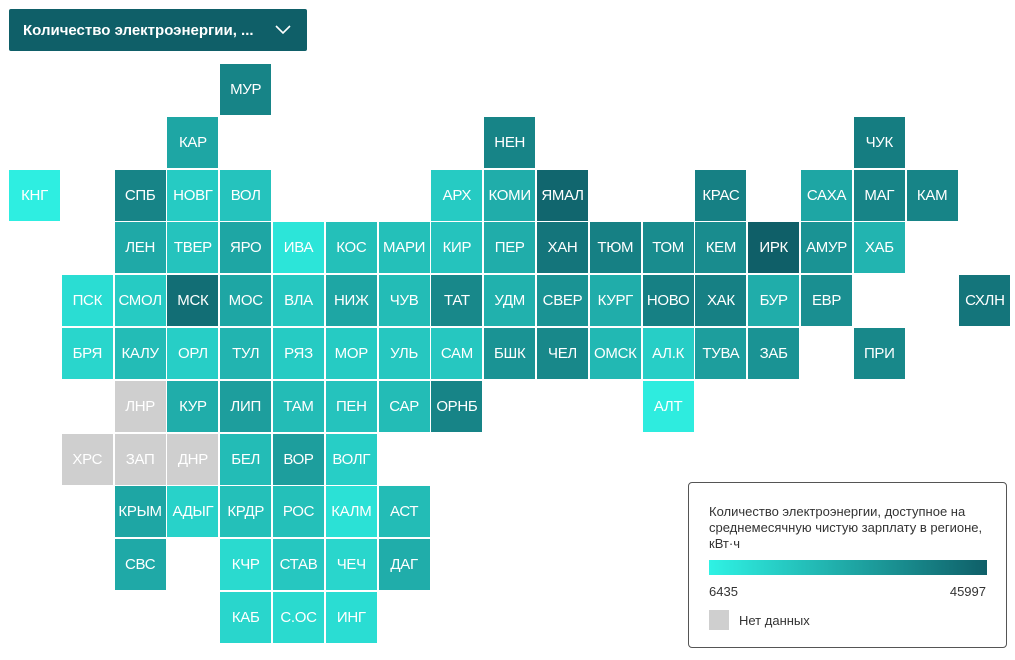 Image resolution: width=1015 pixels, height=660 pixels. Describe the element at coordinates (351, 406) in the screenshot. I see `region-tile: ПЕН` at that location.